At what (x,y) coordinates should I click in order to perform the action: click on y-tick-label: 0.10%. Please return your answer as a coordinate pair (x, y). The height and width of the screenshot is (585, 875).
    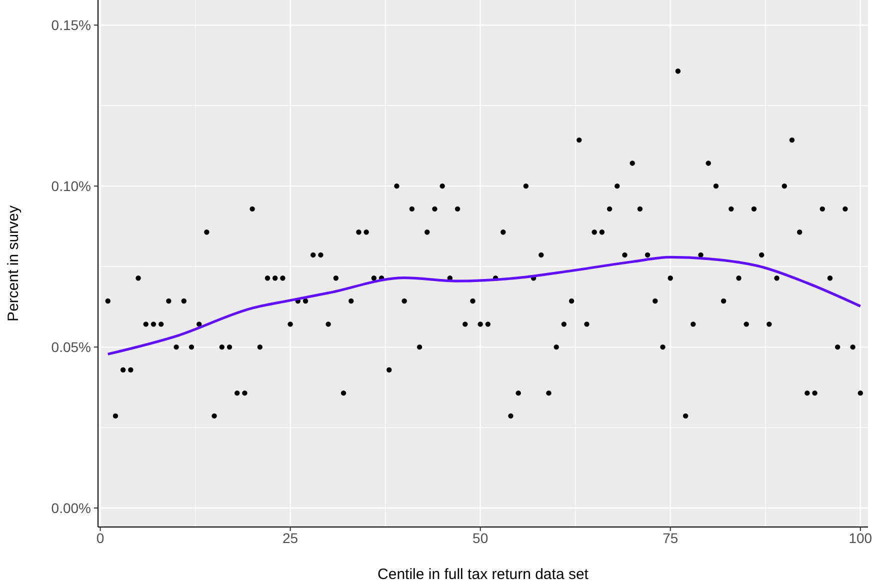
    Looking at the image, I should click on (71, 186).